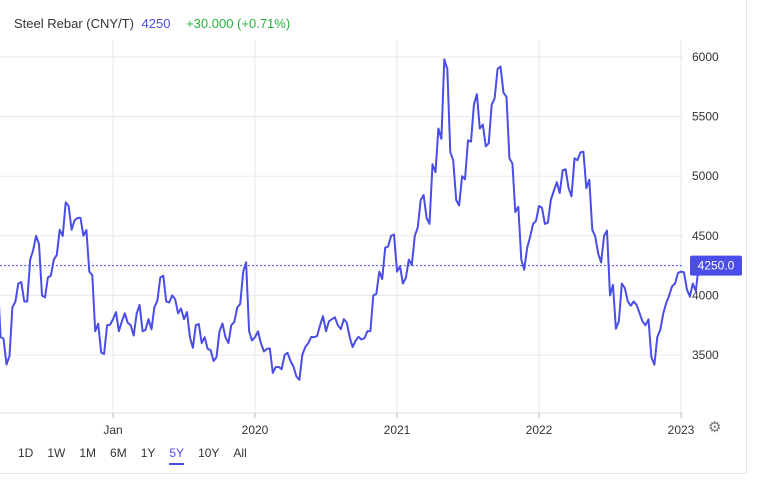  What do you see at coordinates (88, 453) in the screenshot?
I see `range-1m: 1M` at bounding box center [88, 453].